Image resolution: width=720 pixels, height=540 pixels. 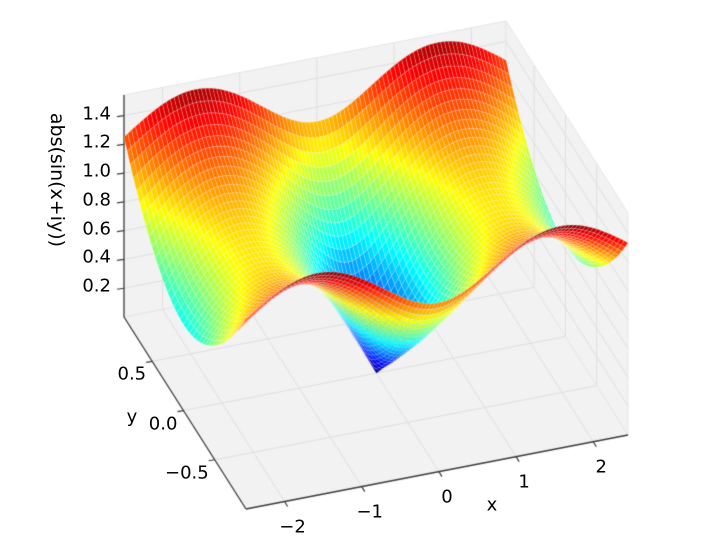 I want to click on z-tick-label: 0.4, so click(x=96, y=257).